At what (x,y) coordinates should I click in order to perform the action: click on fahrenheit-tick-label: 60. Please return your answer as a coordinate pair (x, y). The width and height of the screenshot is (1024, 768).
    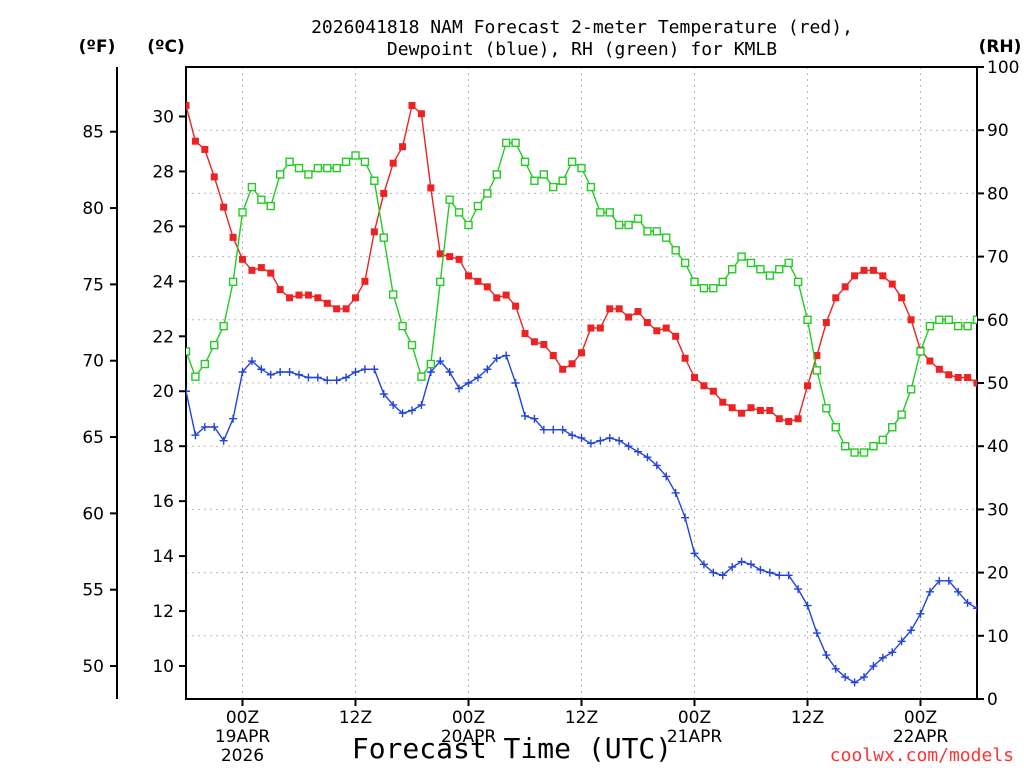
    Looking at the image, I should click on (93, 514).